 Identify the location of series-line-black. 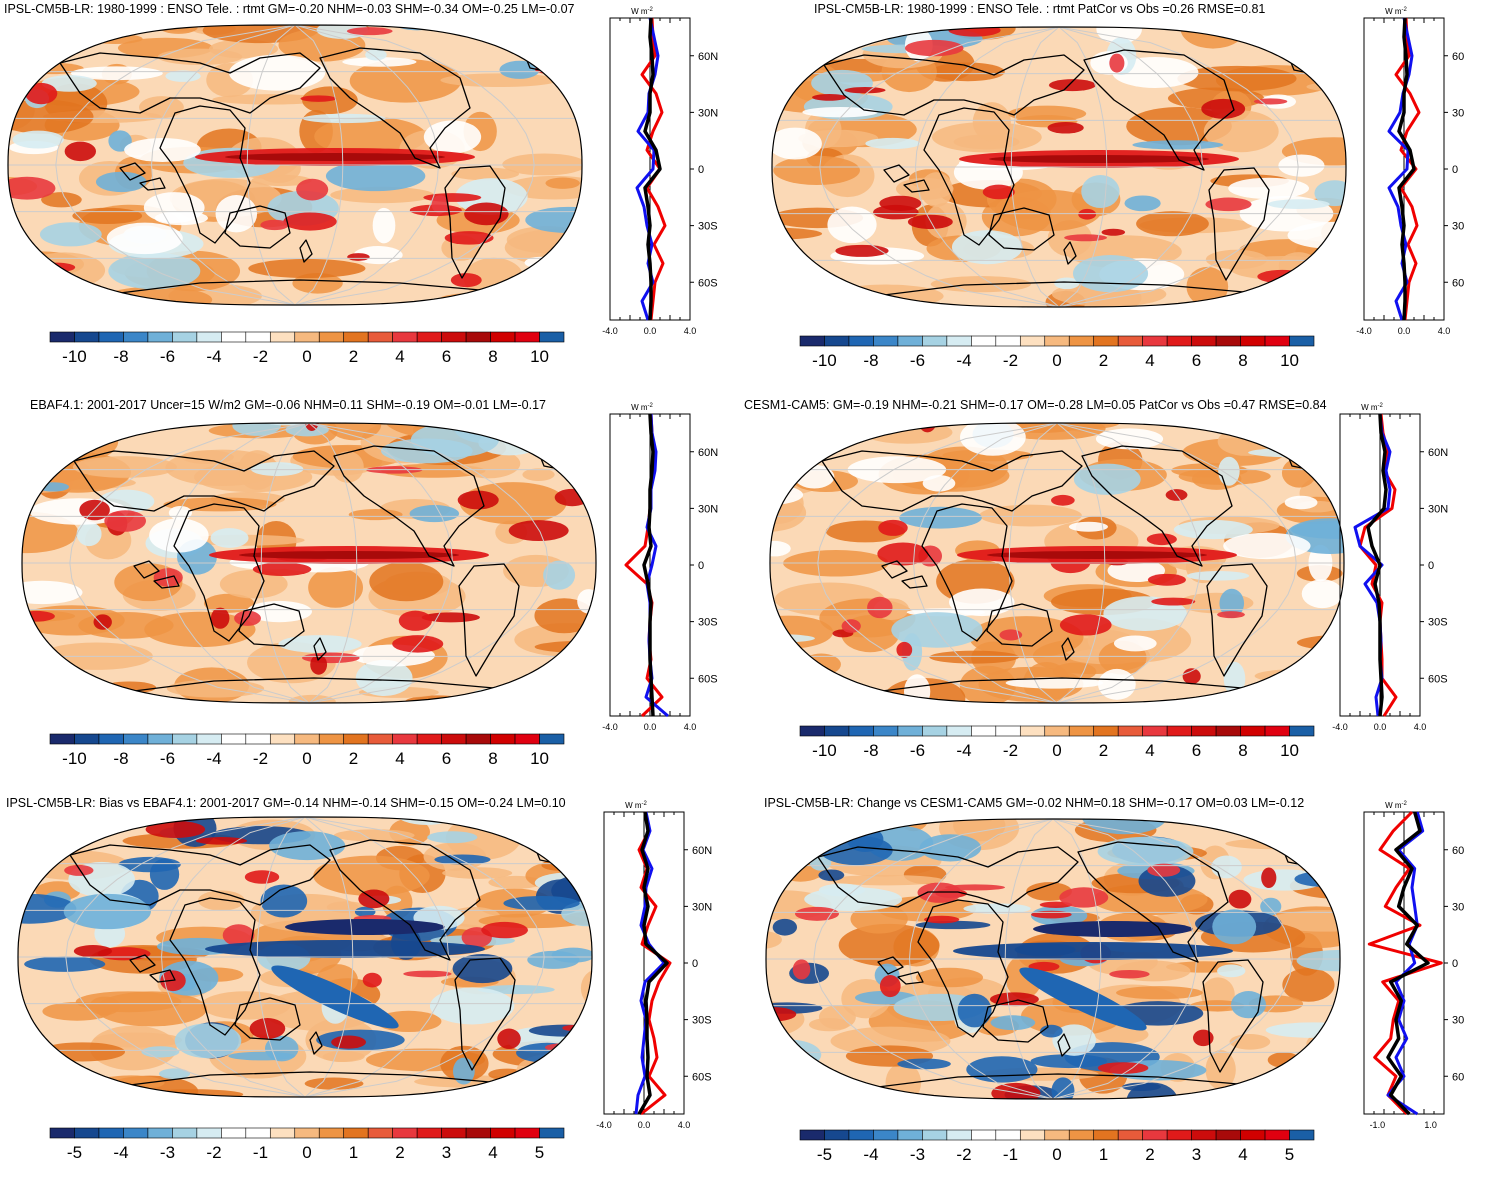
(653, 963).